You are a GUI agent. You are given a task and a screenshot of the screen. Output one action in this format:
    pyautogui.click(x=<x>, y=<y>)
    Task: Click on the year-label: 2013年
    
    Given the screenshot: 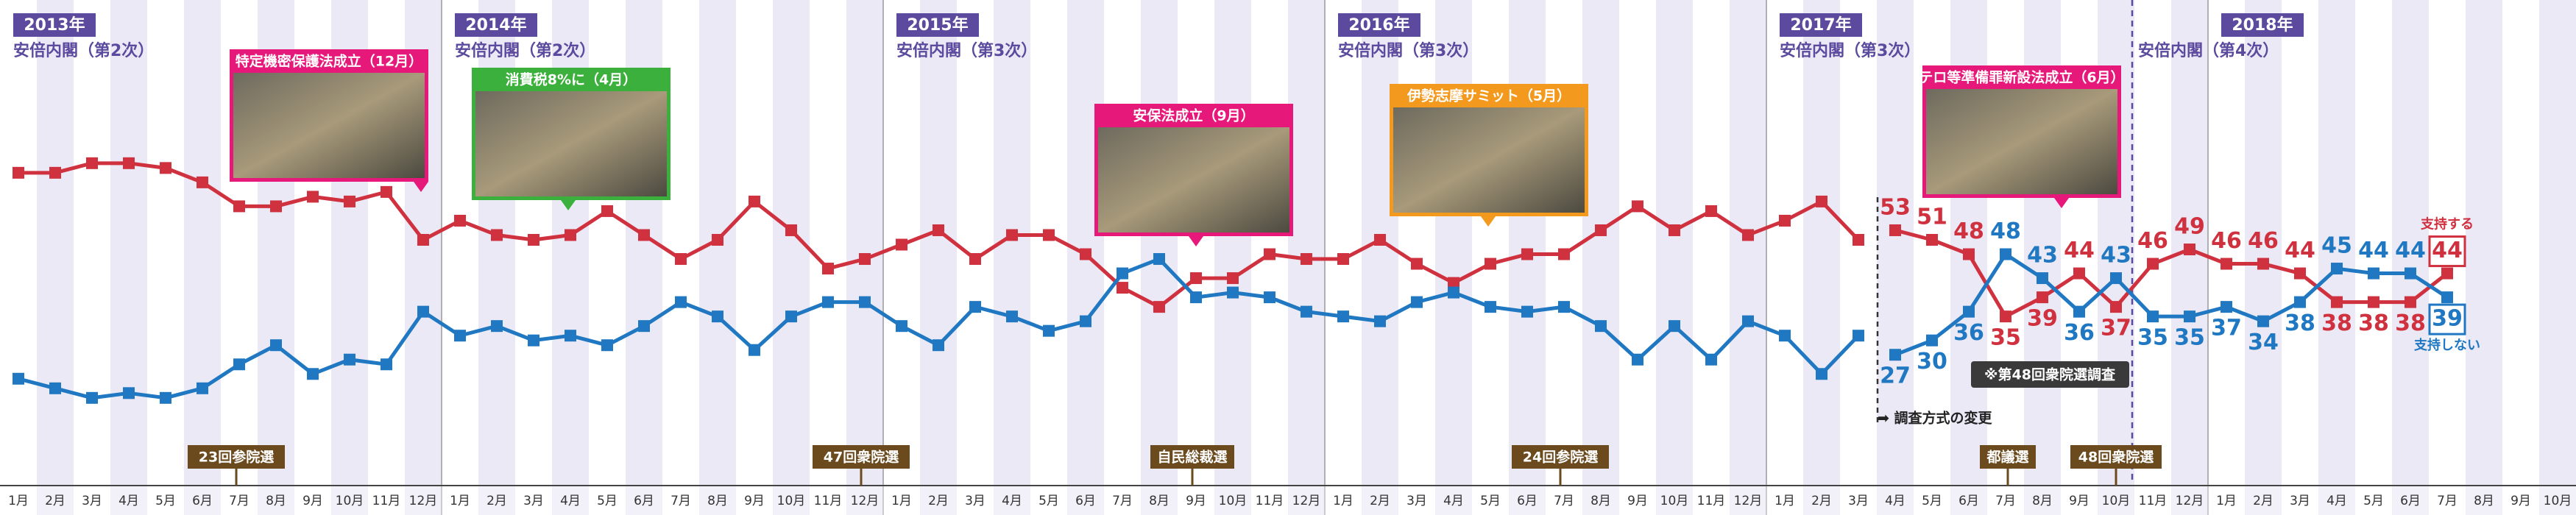 What is the action you would take?
    pyautogui.click(x=54, y=25)
    